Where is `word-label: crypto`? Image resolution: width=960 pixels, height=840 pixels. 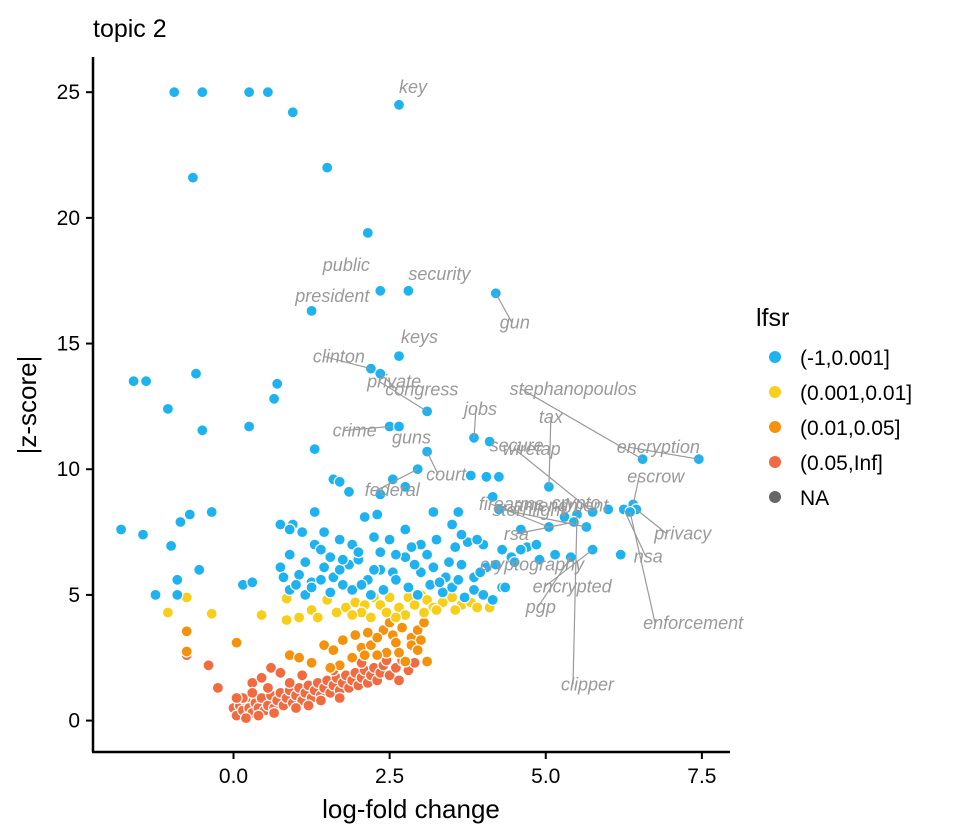 word-label: crypto is located at coordinates (576, 503).